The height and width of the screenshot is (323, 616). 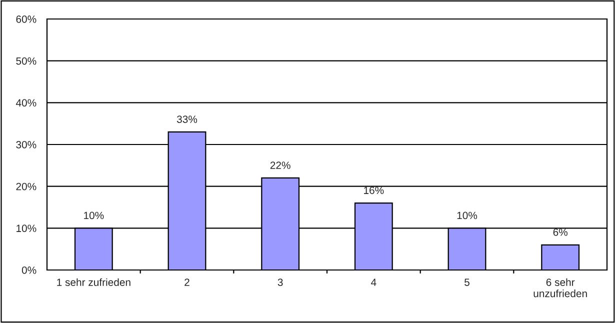 I want to click on x-tick-label: 2, so click(x=187, y=282).